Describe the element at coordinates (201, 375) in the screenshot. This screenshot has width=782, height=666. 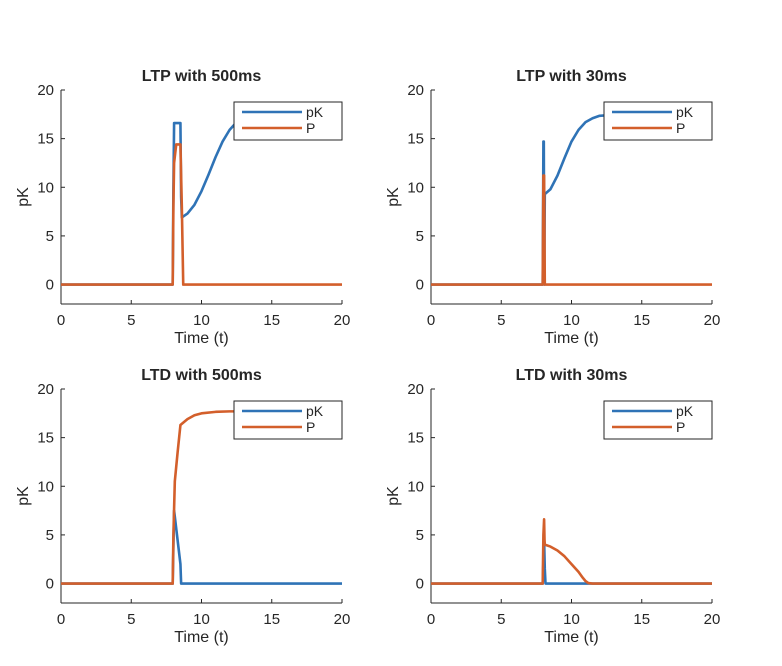
I see `chart-title: LTD with 500ms` at that location.